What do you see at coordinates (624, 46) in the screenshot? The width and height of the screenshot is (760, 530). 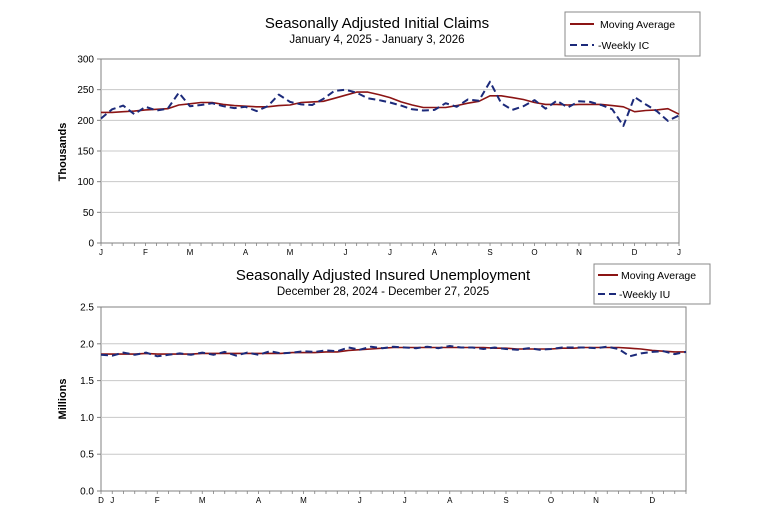 I see `chart1-legend-weekly-label: -Weekly IC` at bounding box center [624, 46].